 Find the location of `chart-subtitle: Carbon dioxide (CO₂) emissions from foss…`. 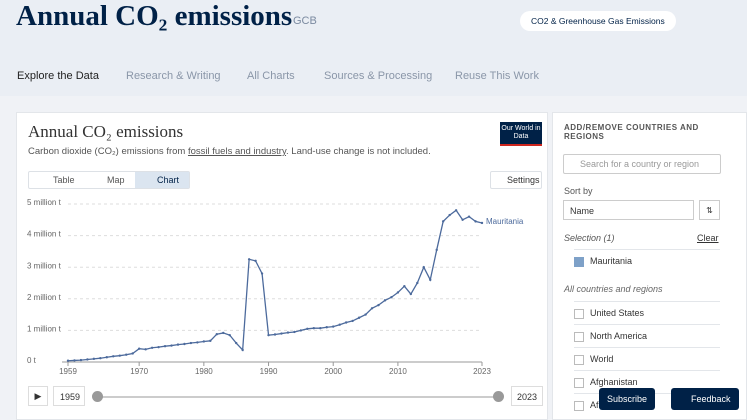

chart-subtitle: Carbon dioxide (CO₂) emissions from foss… is located at coordinates (229, 151).